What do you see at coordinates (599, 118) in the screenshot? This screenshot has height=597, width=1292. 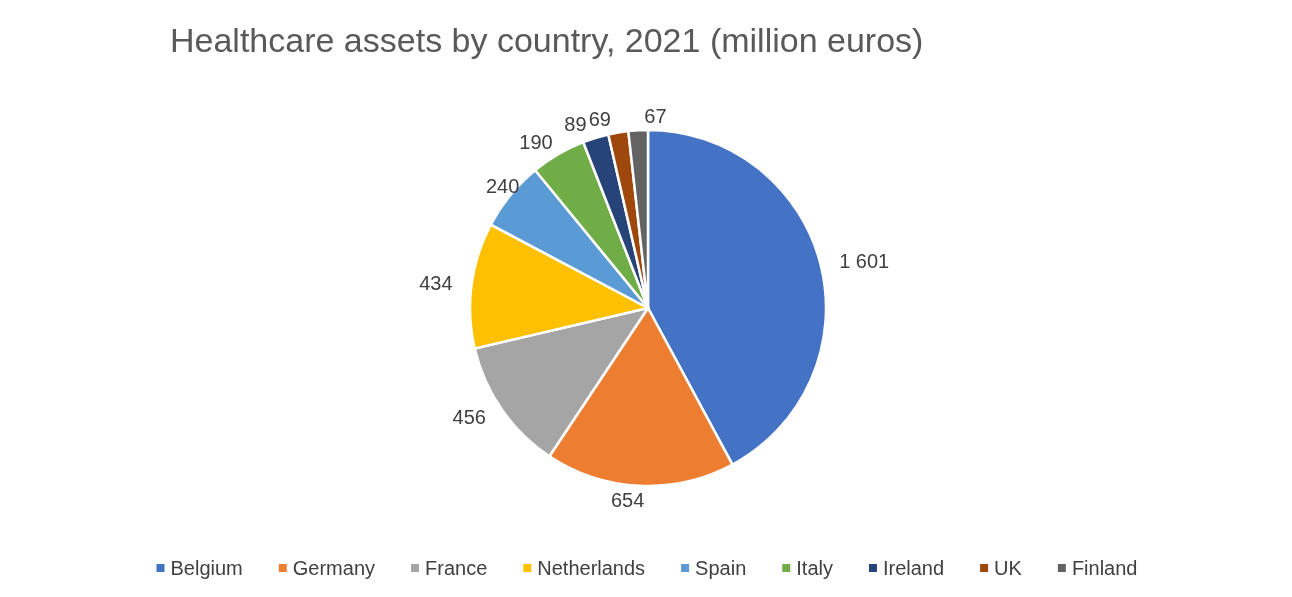 I see `data-label: 69` at bounding box center [599, 118].